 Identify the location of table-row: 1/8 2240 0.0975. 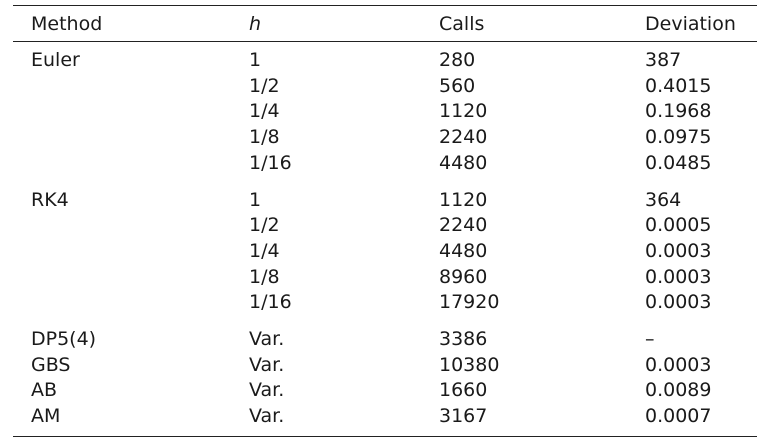
(385, 138).